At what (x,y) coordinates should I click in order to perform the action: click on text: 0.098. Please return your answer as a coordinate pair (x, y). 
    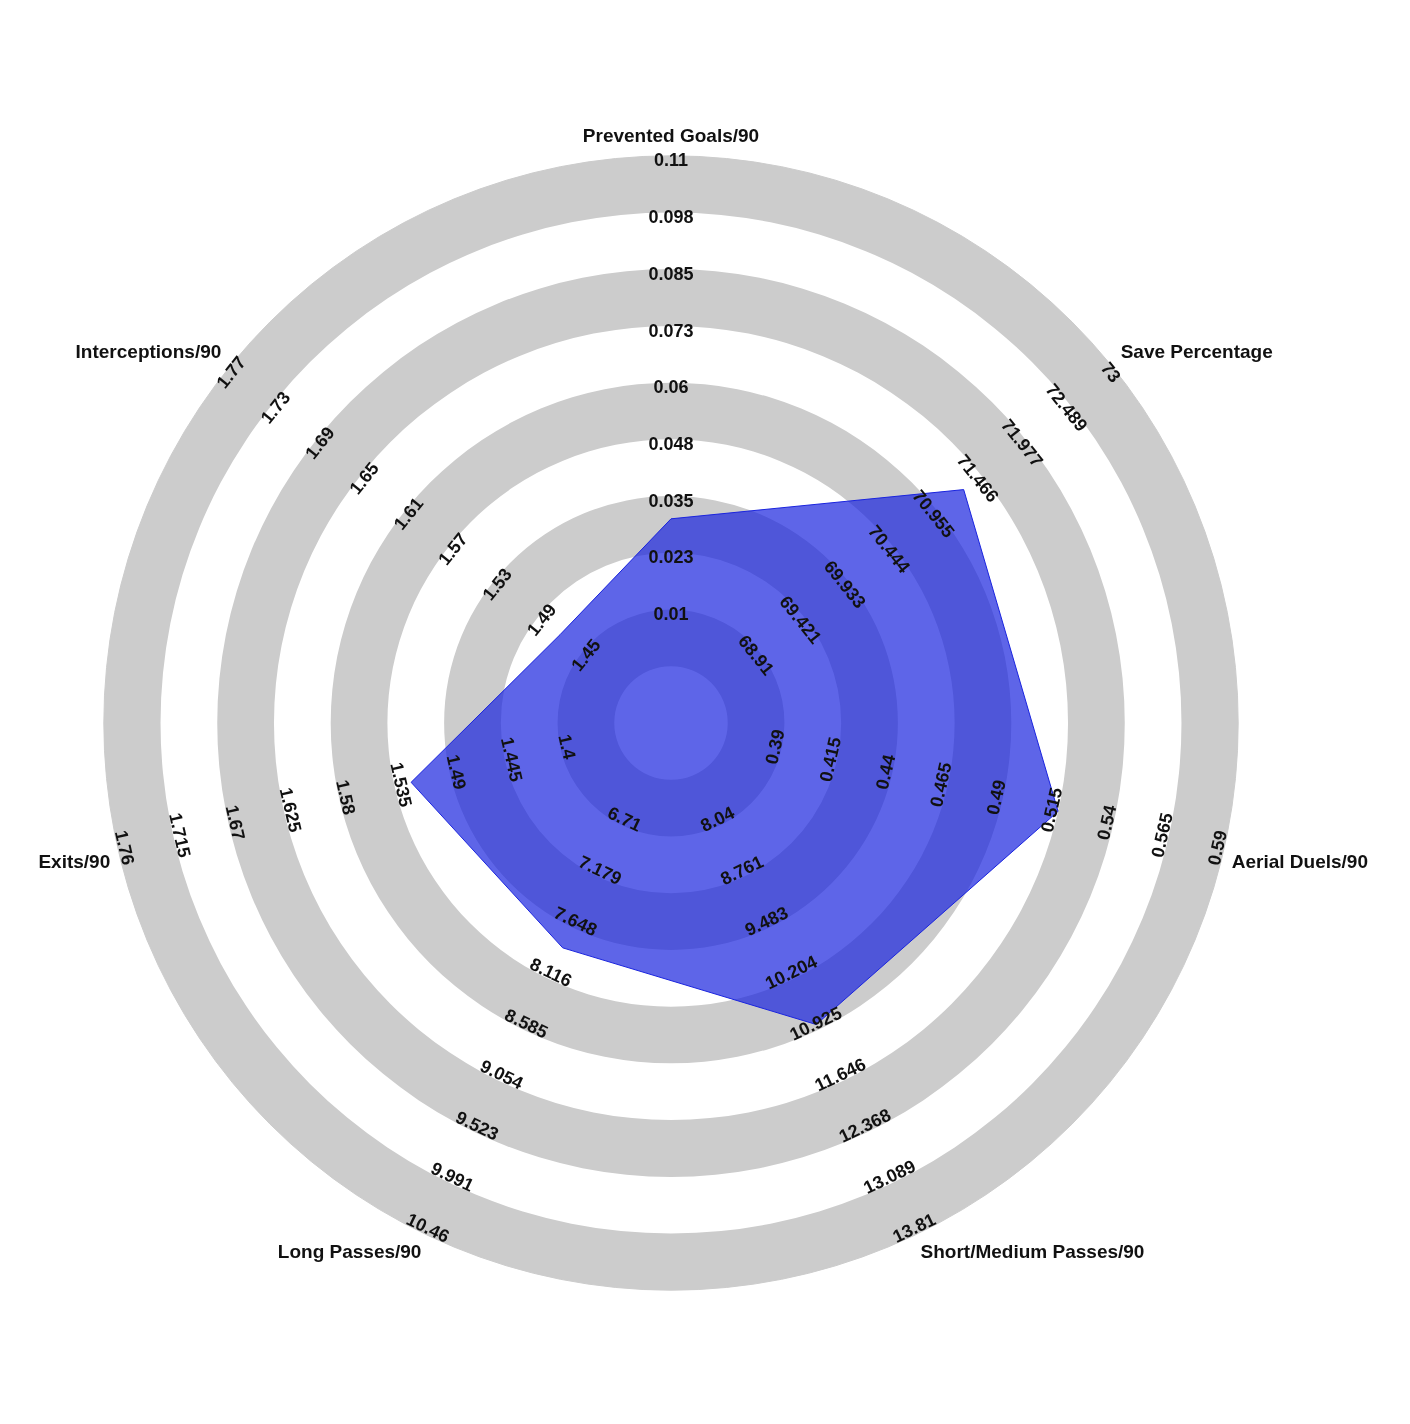
    Looking at the image, I should click on (671, 217).